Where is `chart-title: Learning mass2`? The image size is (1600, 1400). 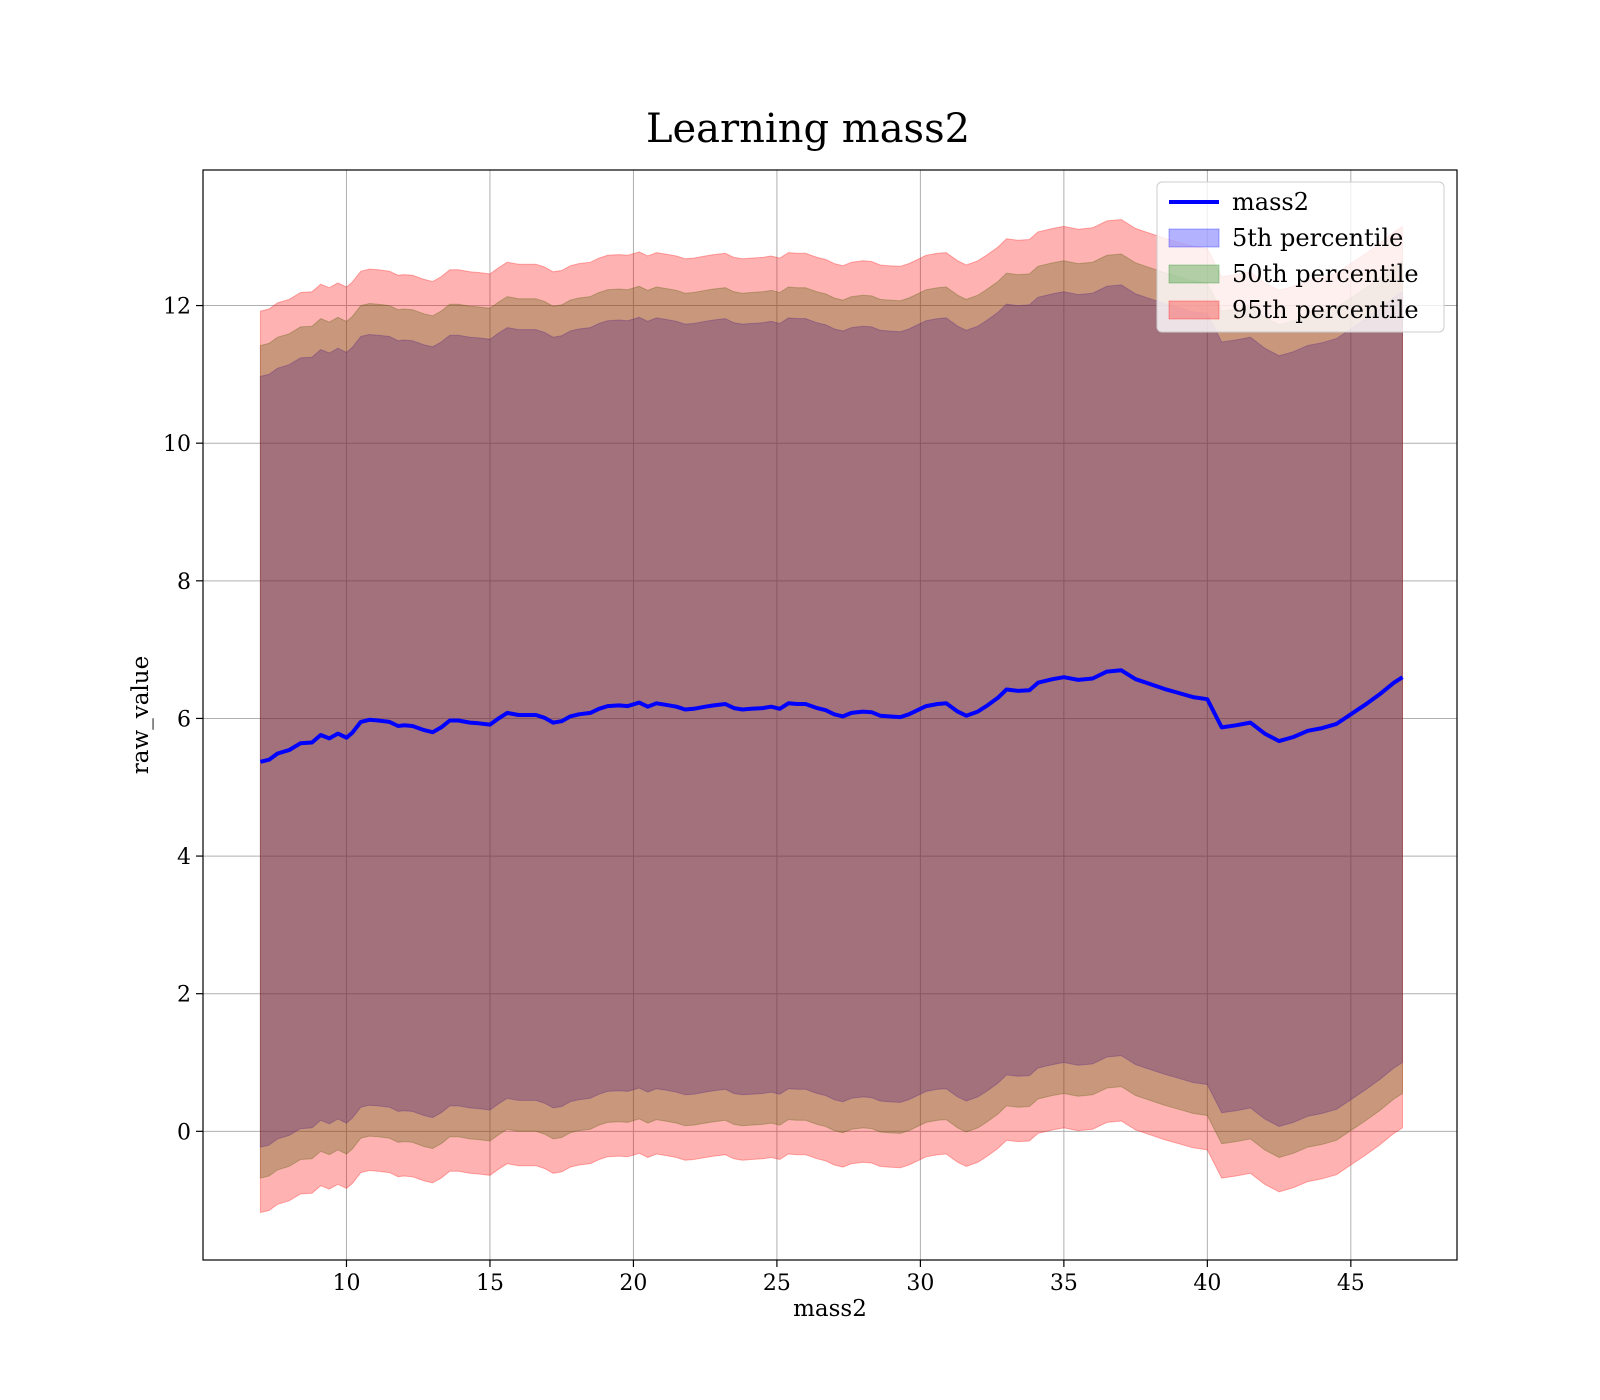
chart-title: Learning mass2 is located at coordinates (808, 129).